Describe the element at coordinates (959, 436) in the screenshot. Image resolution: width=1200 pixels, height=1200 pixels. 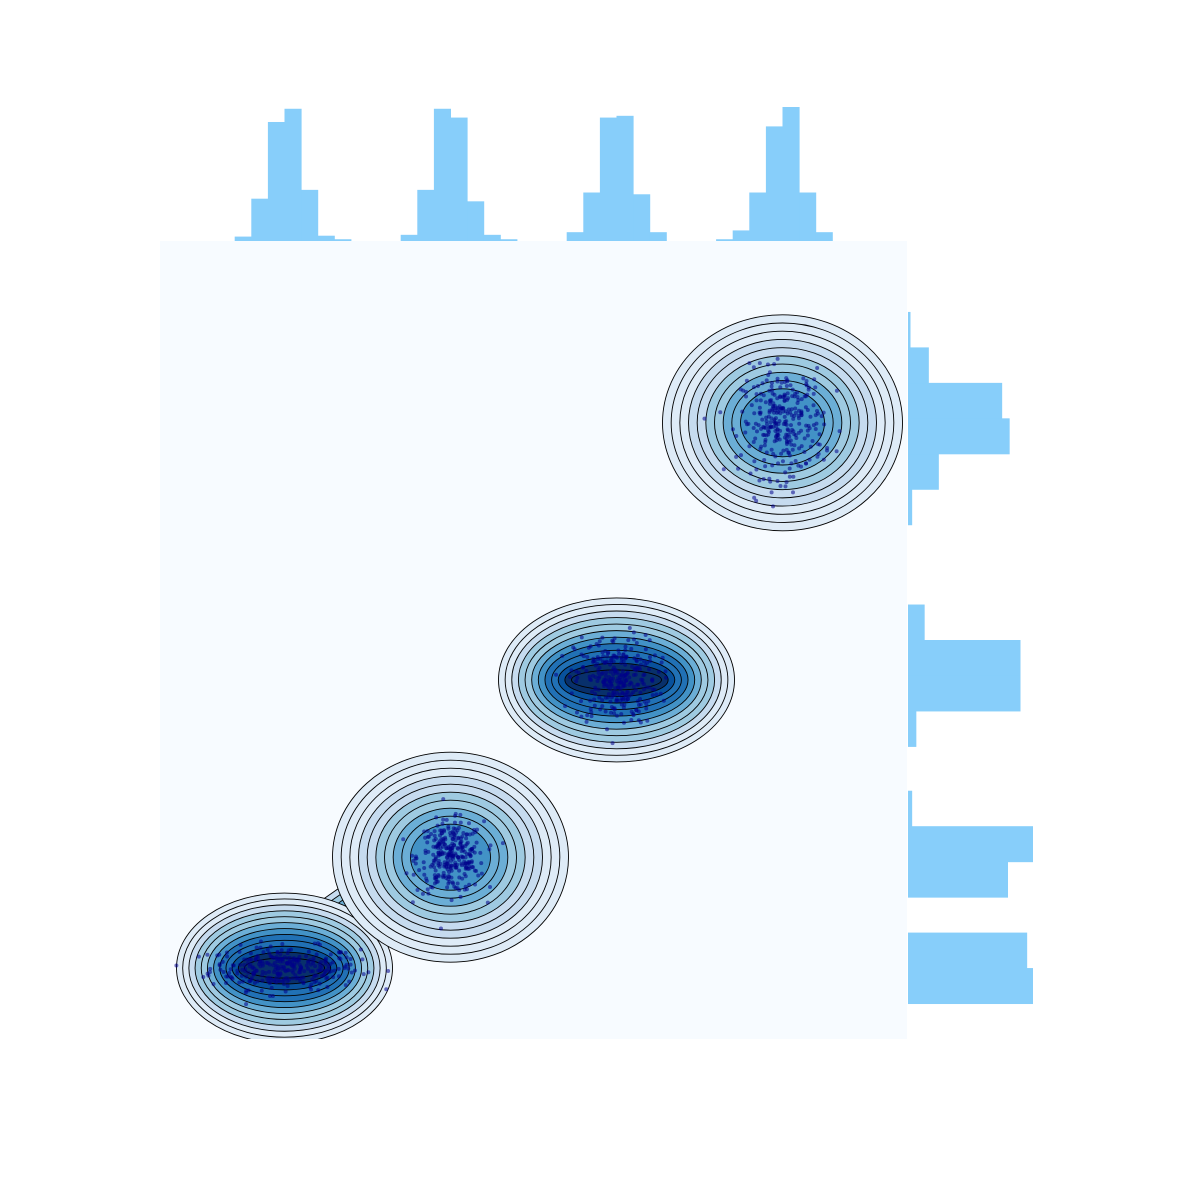
I see `y-hist-bar` at that location.